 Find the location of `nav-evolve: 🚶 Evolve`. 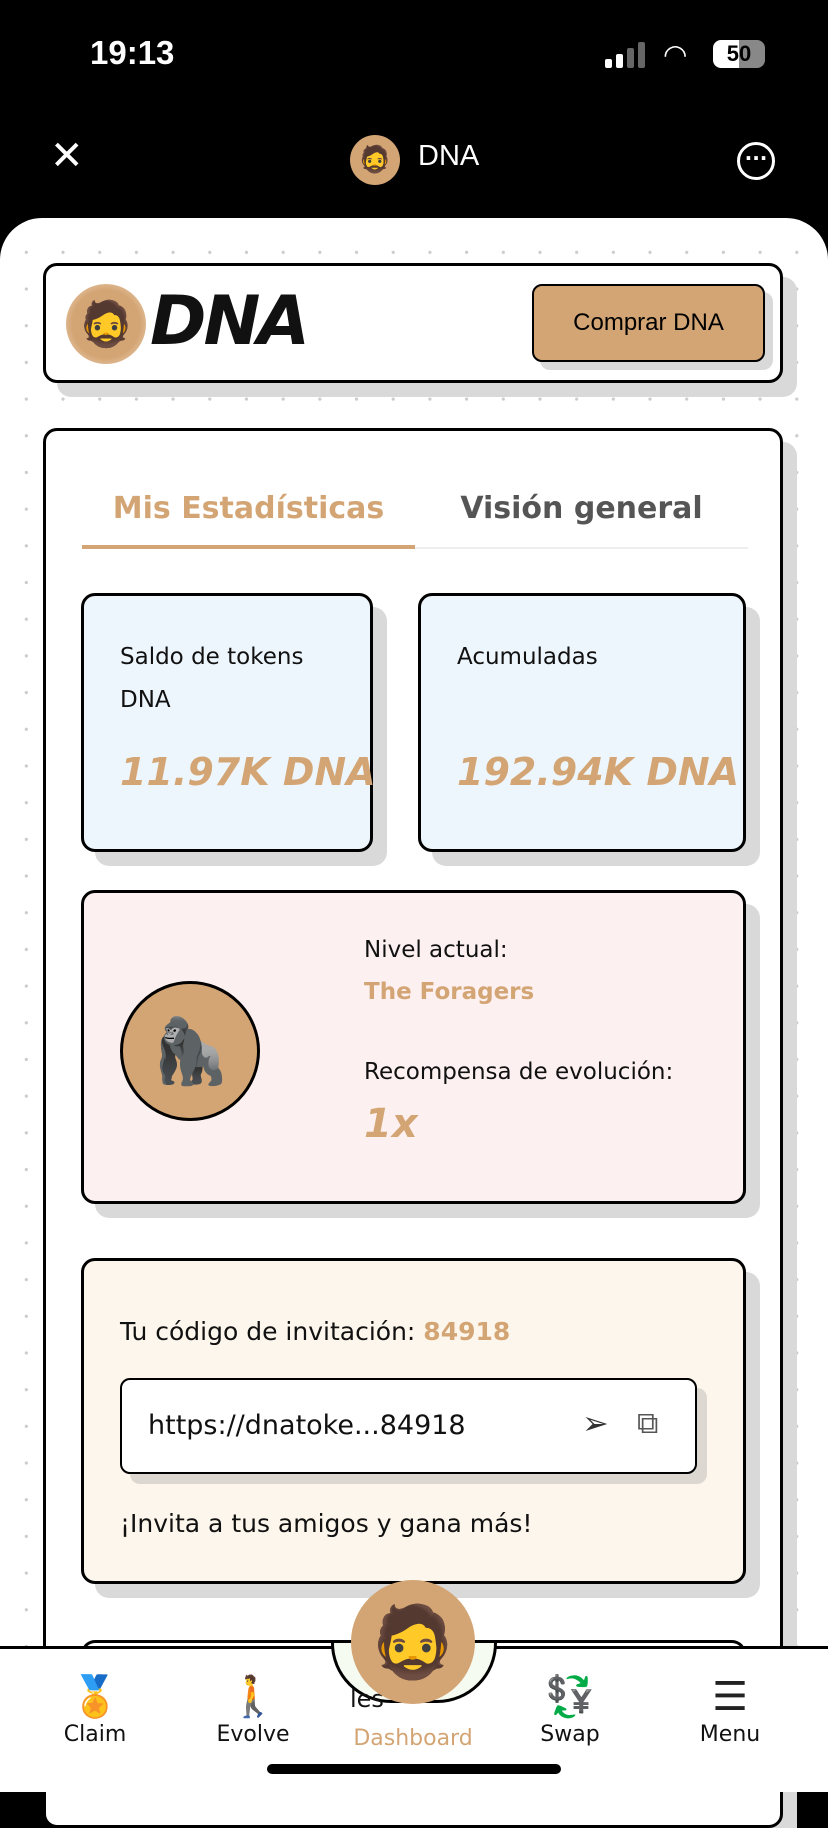

nav-evolve: 🚶 Evolve is located at coordinates (253, 1709).